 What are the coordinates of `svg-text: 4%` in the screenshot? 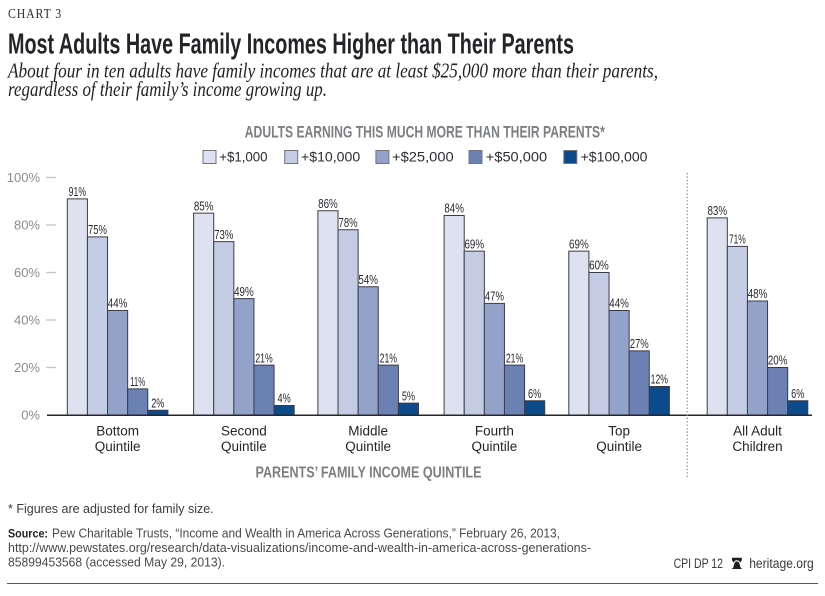 It's located at (285, 398).